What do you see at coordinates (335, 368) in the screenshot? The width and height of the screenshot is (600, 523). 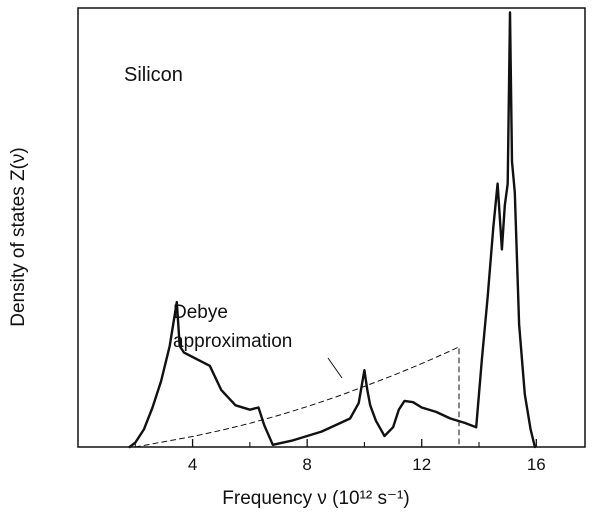 I see `debye-leader-line` at bounding box center [335, 368].